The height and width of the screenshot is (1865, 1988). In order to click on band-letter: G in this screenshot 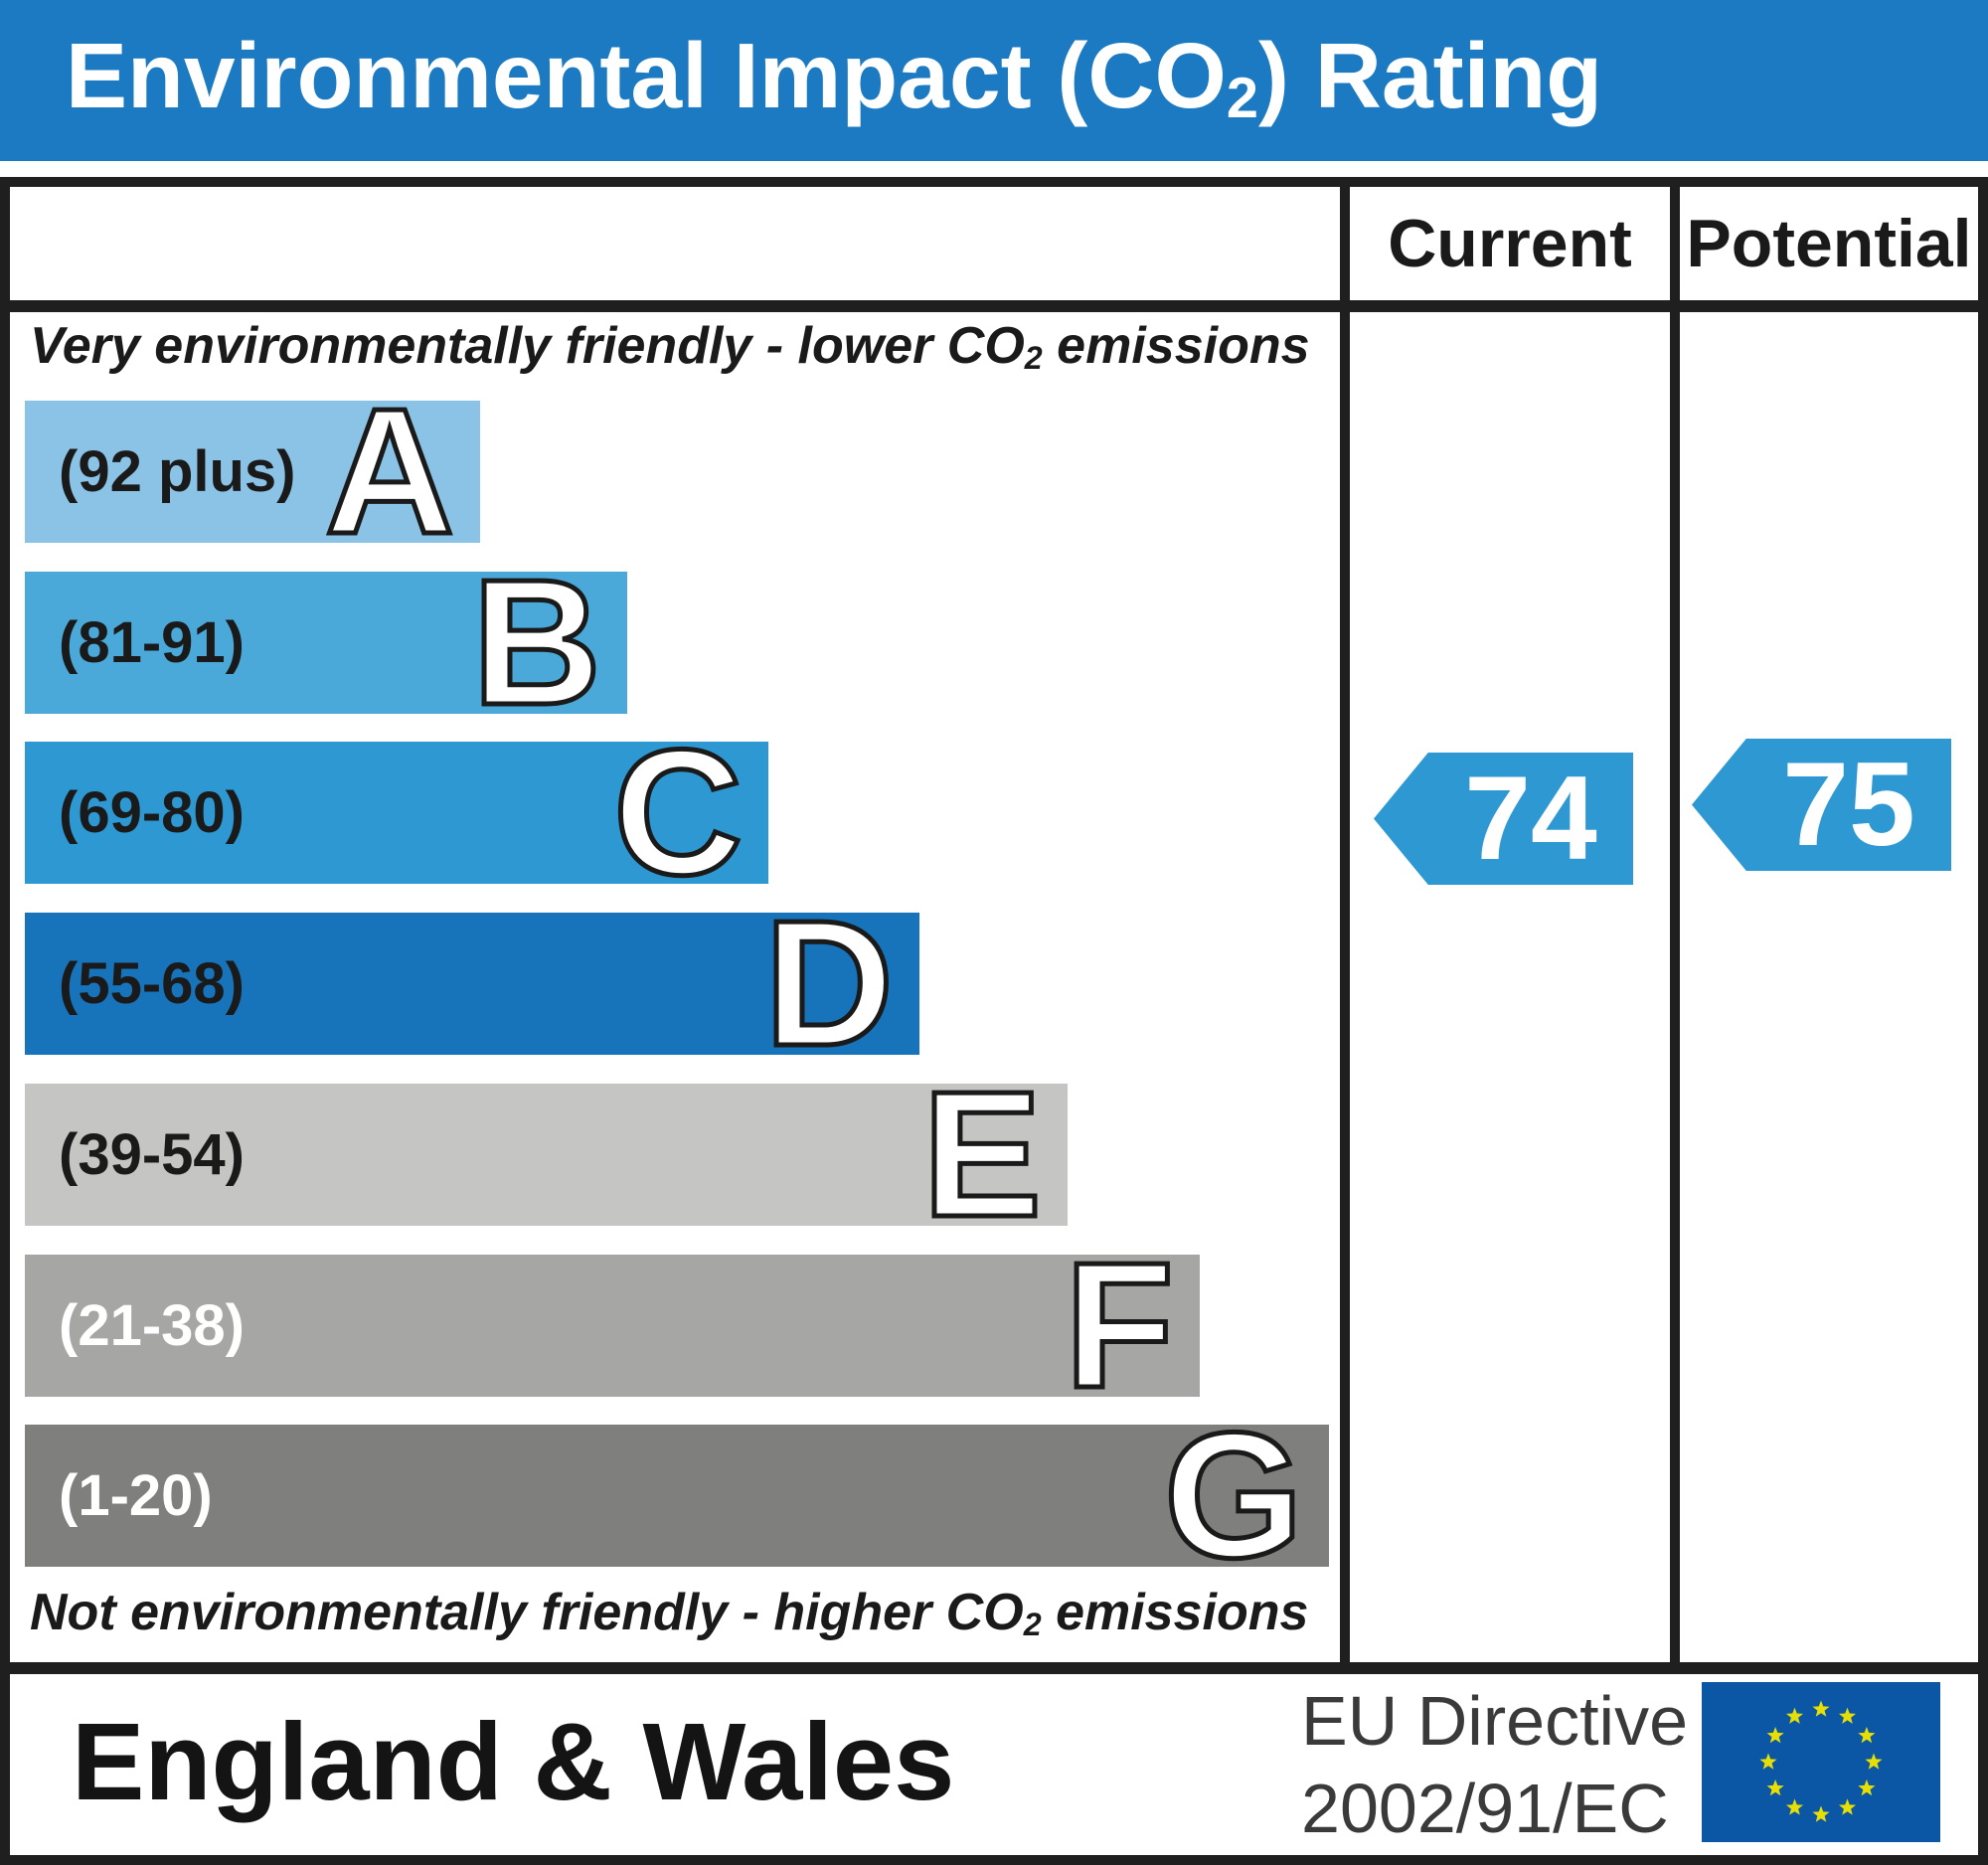, I will do `click(1233, 1496)`.